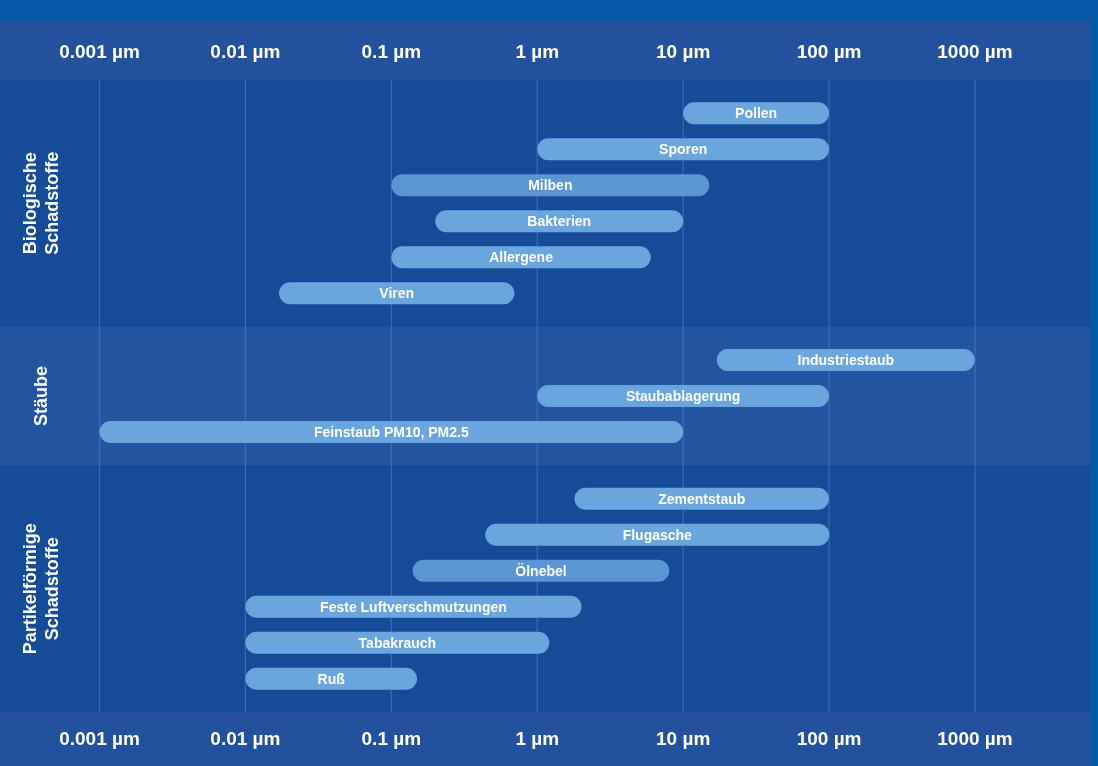 The image size is (1098, 766). What do you see at coordinates (391, 432) in the screenshot?
I see `y-tick-label: Feinstaub PM10, PM2.5` at bounding box center [391, 432].